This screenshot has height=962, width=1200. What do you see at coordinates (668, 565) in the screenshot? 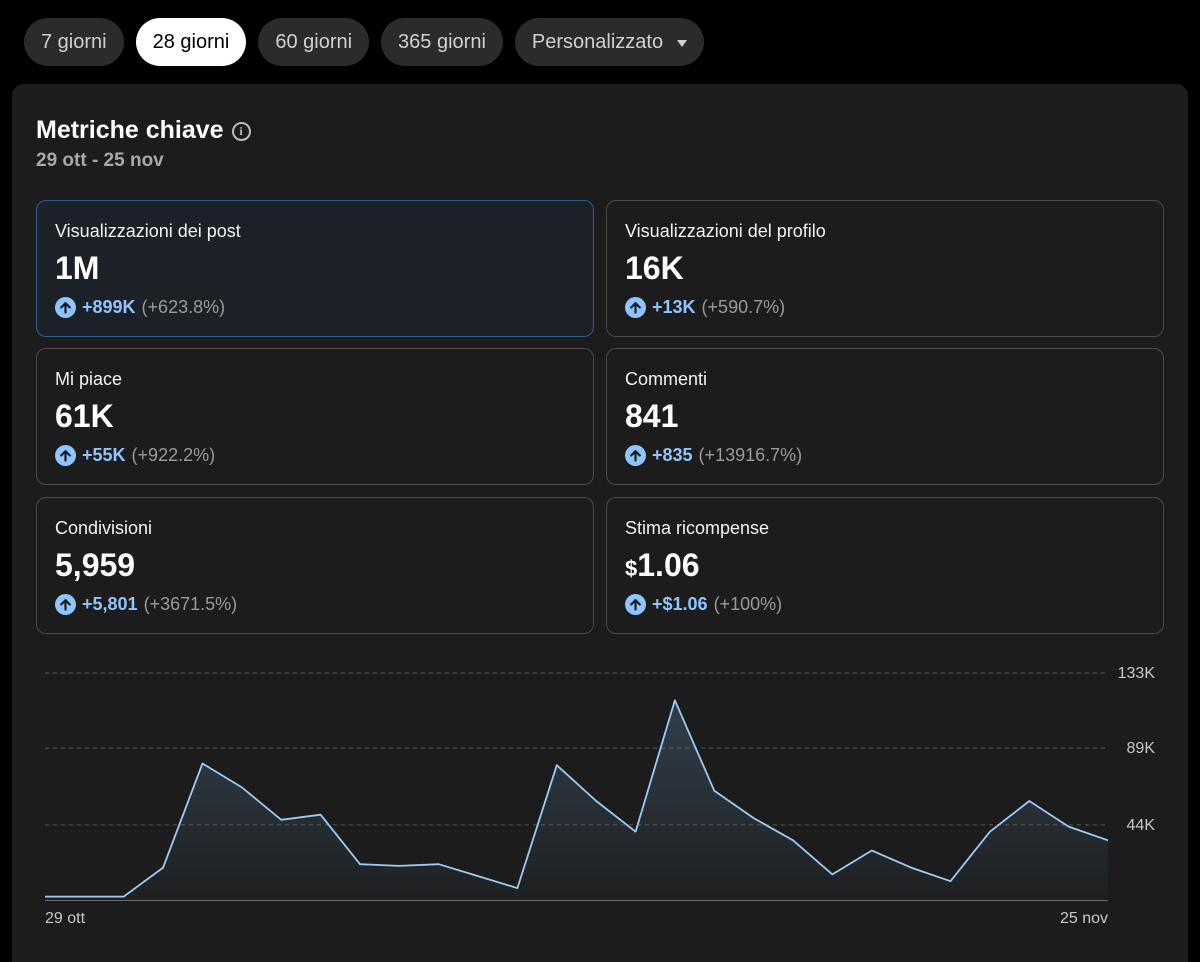
I see `metric-value: 1.06` at bounding box center [668, 565].